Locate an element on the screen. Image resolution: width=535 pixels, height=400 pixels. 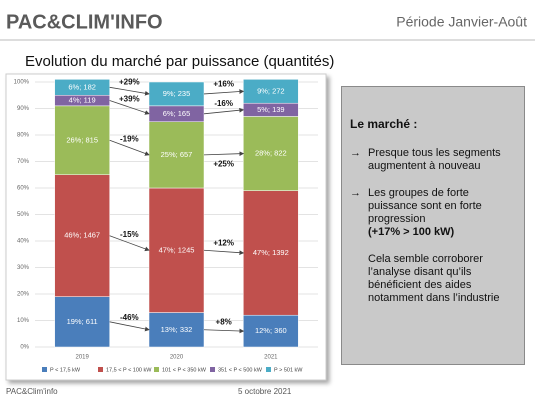
annotation: +12% is located at coordinates (223, 243).